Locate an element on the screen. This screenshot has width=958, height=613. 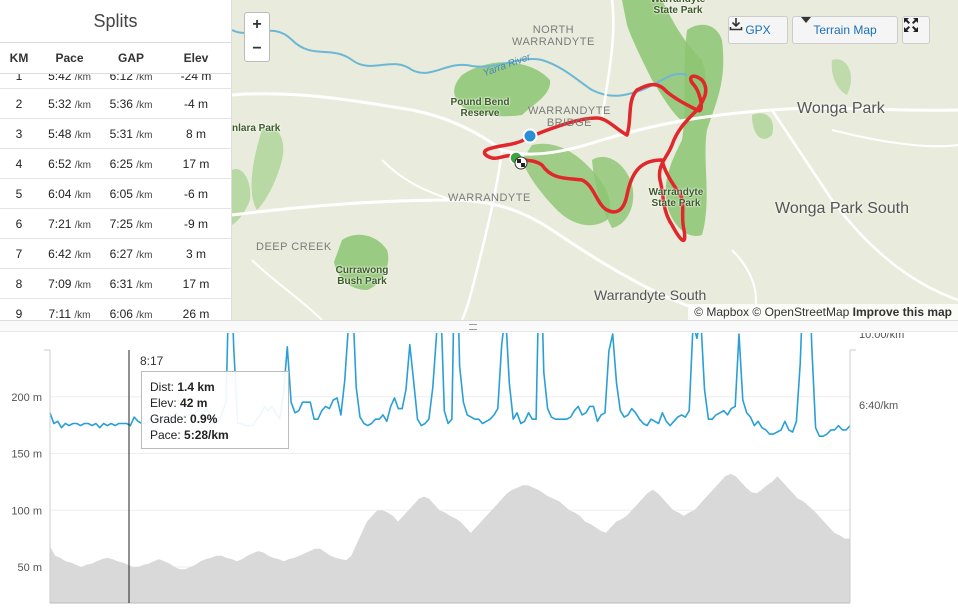
split-pace: 7:09 /km is located at coordinates (69, 283).